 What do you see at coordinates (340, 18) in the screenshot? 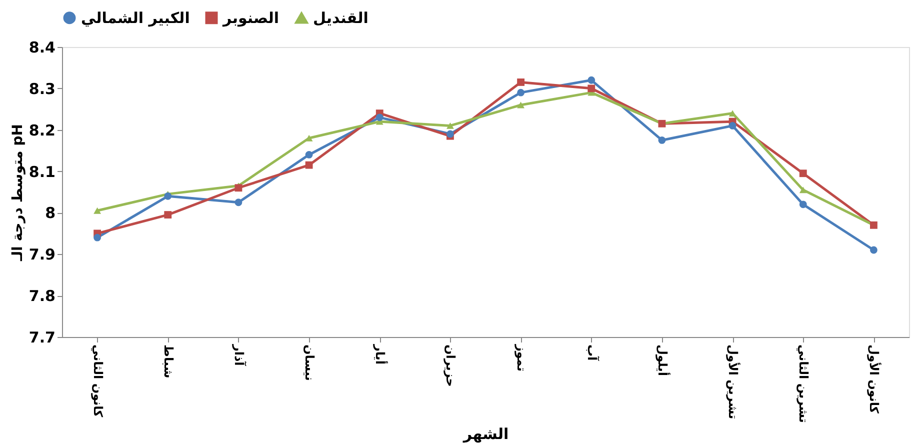
I see `legend-label: القنديل` at bounding box center [340, 18].